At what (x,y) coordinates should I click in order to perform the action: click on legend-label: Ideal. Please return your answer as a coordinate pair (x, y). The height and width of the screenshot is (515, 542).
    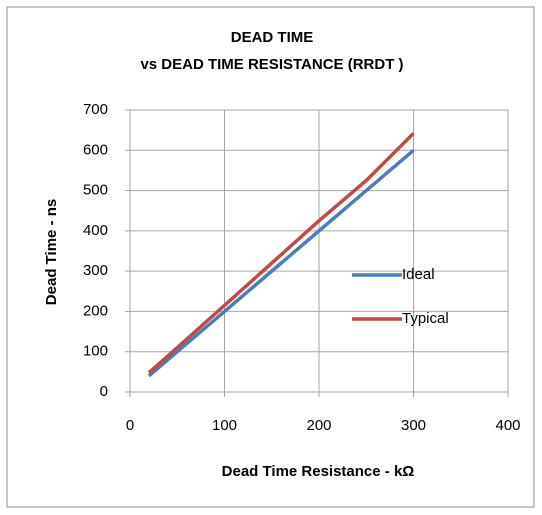
    Looking at the image, I should click on (418, 274).